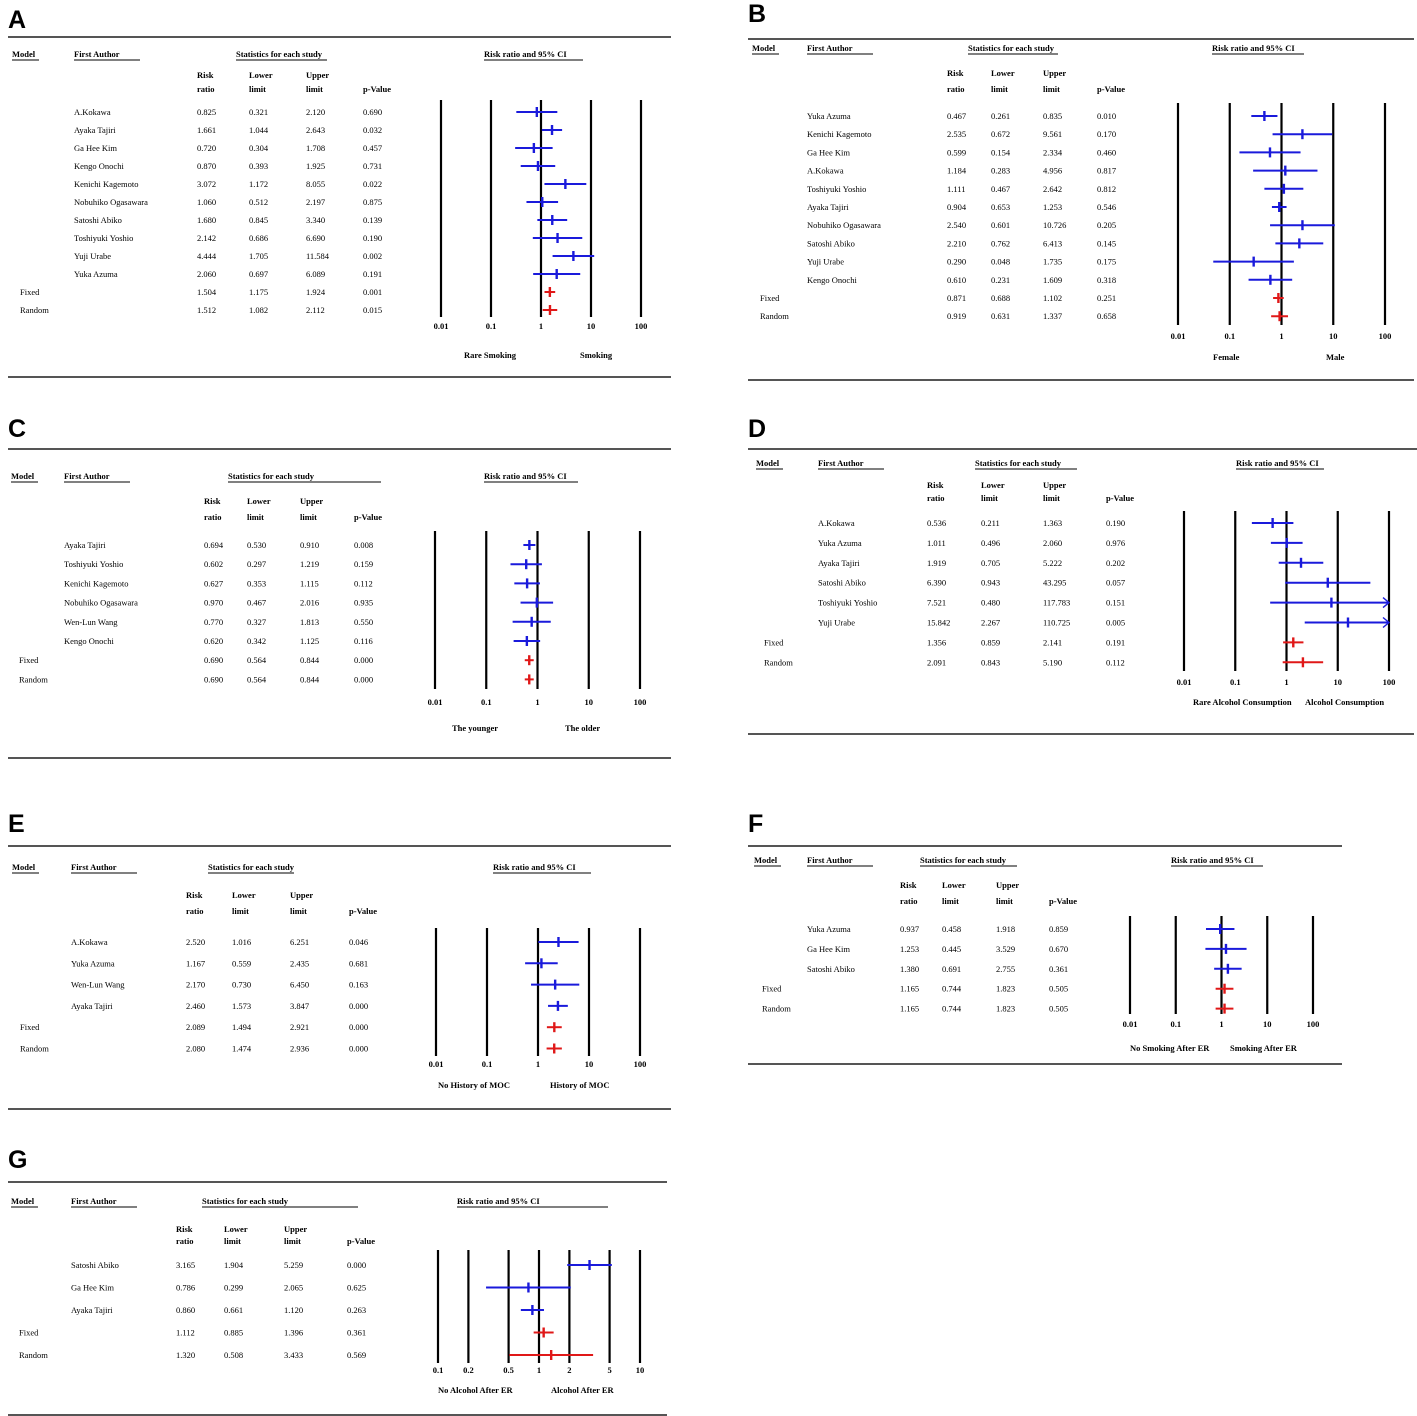 Image resolution: width=1417 pixels, height=1416 pixels. I want to click on study-author: Kenichi Kagemoto, so click(106, 184).